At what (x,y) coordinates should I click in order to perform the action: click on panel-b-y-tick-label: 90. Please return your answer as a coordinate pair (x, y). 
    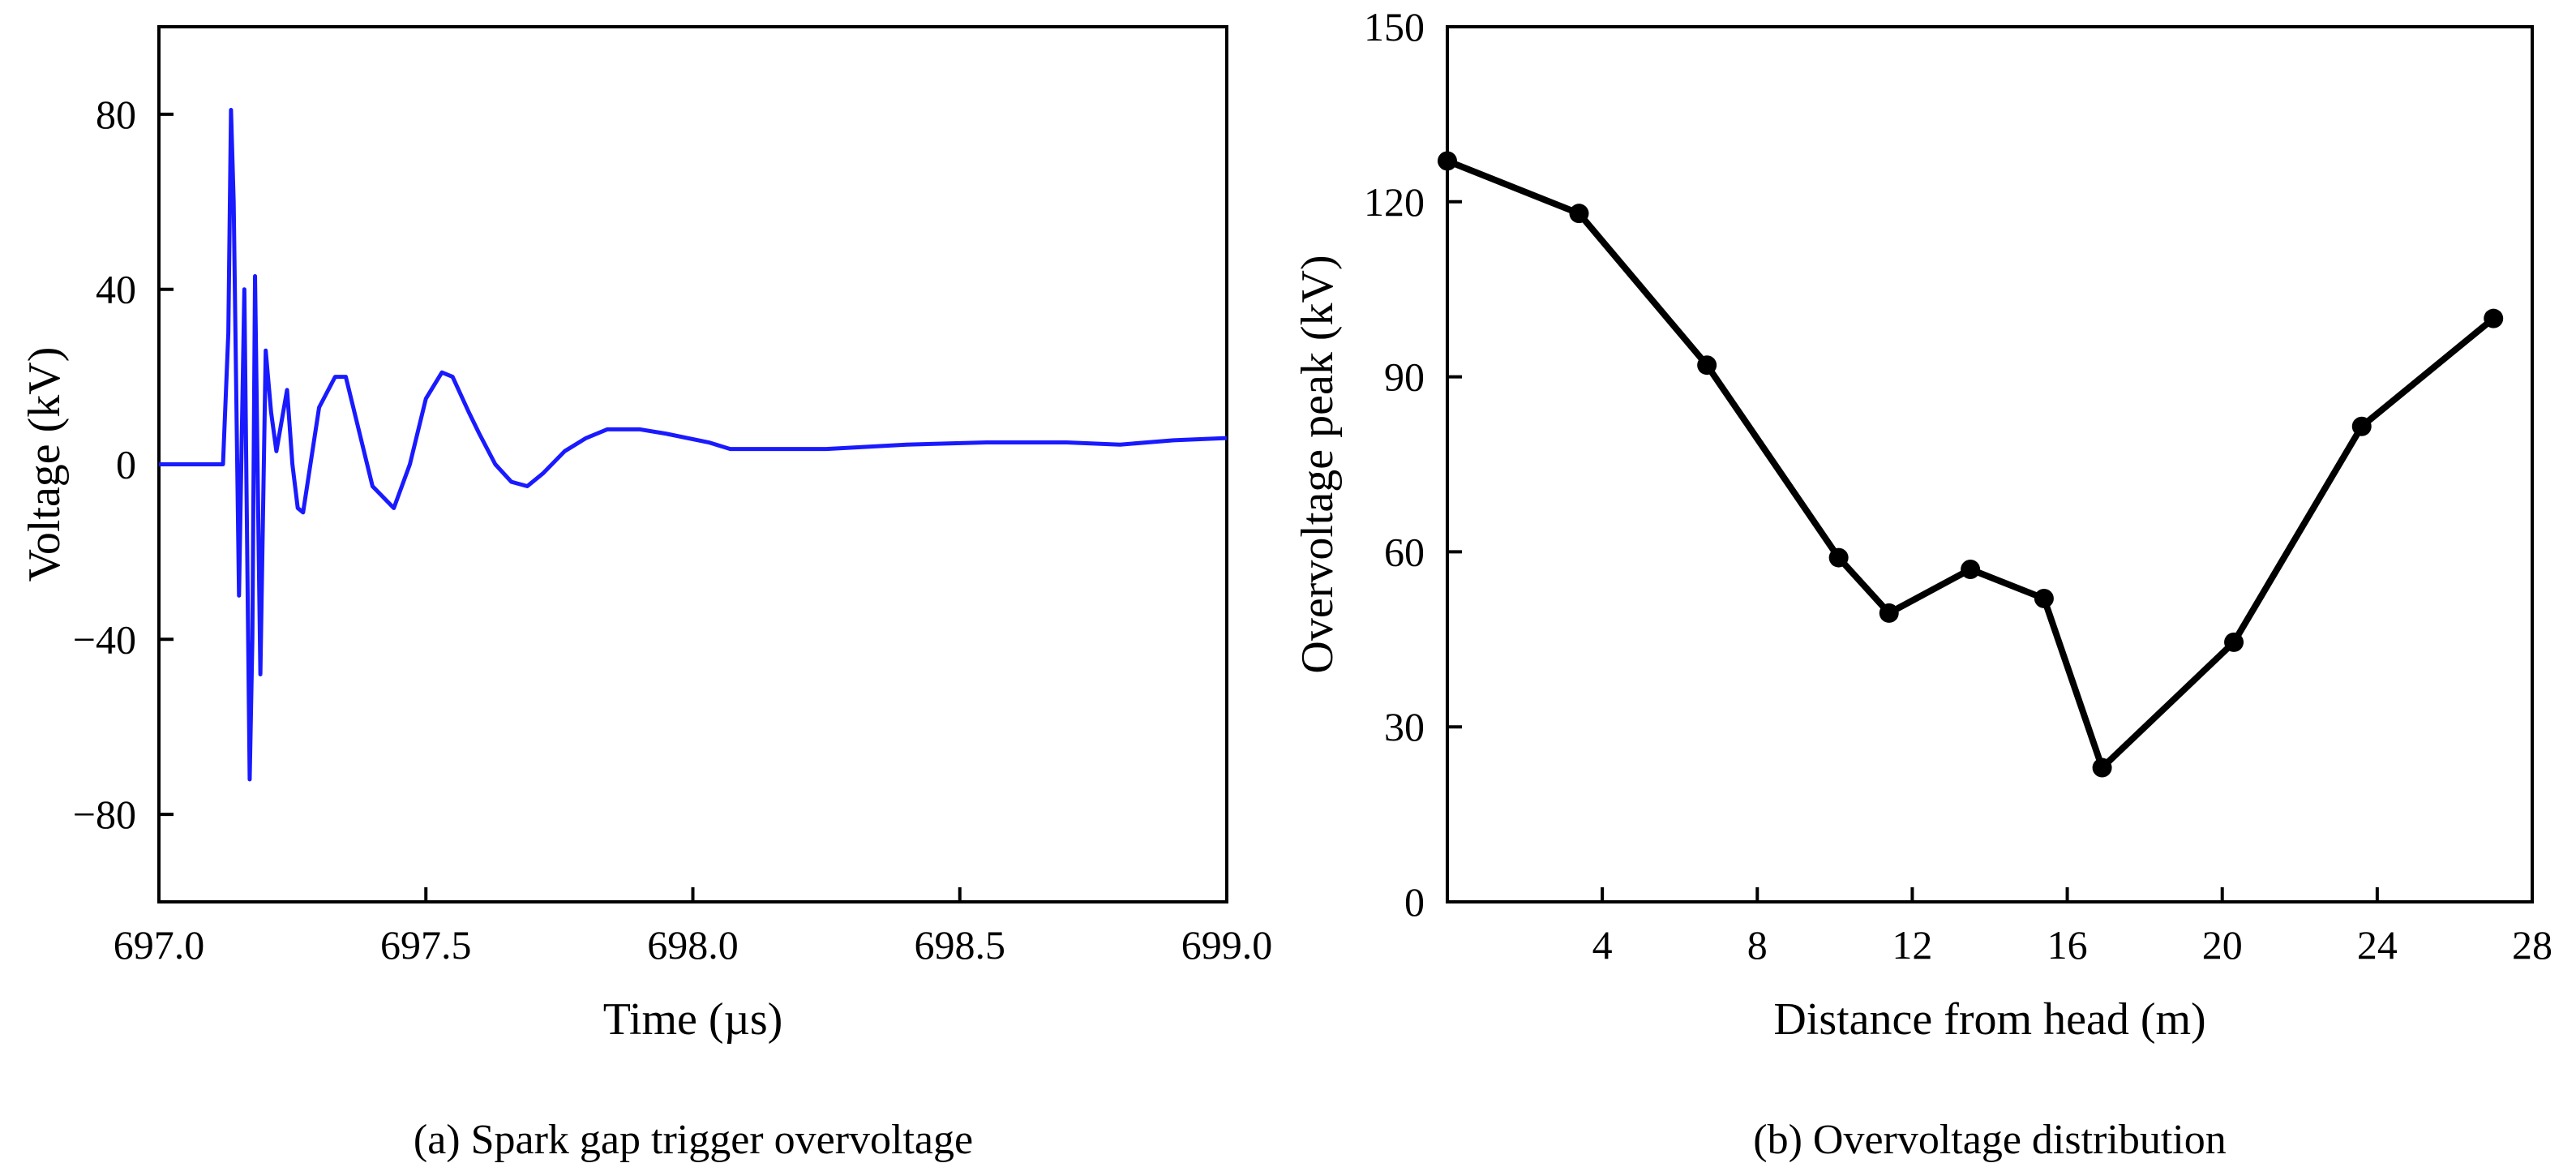
    Looking at the image, I should click on (1404, 377).